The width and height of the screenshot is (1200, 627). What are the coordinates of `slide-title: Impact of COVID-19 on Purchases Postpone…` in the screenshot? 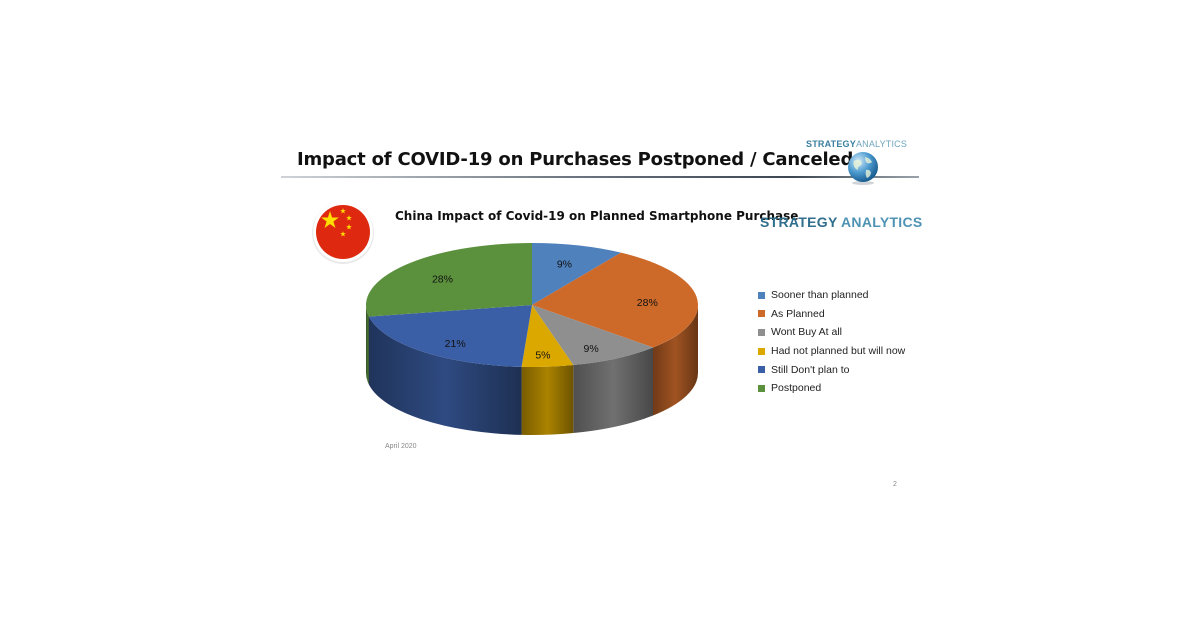 It's located at (575, 159).